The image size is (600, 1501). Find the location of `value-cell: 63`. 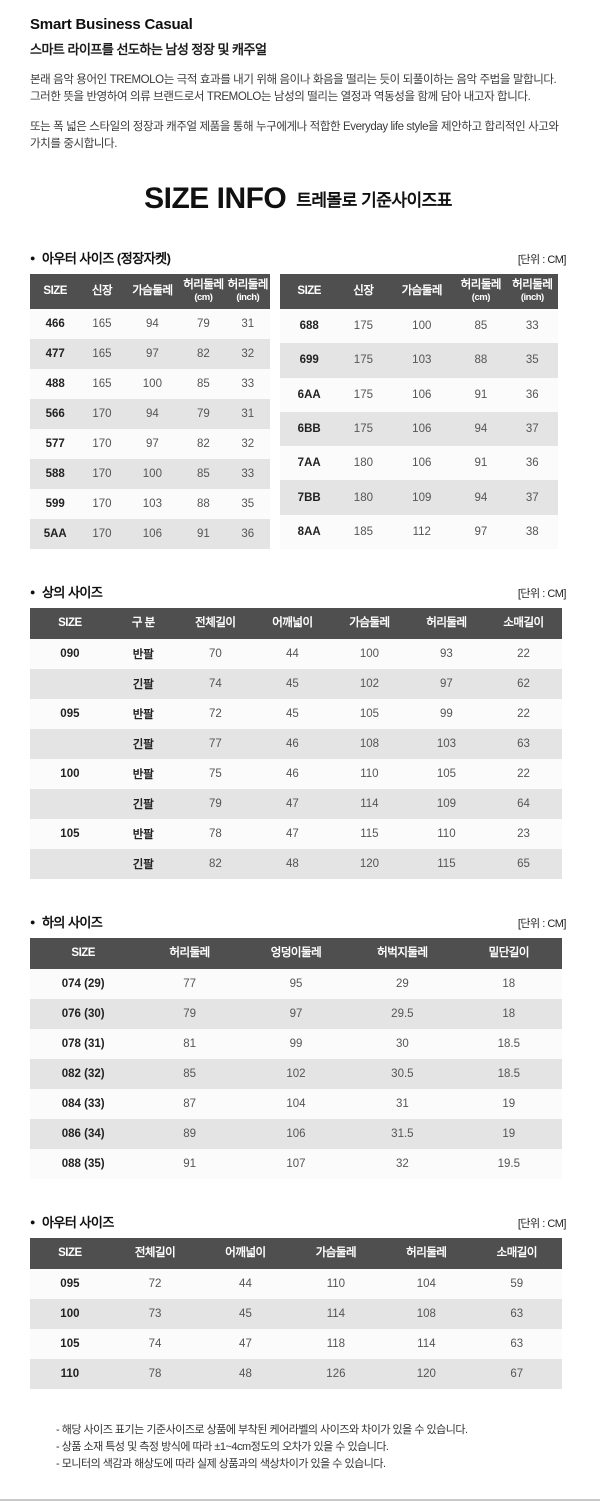

value-cell: 63 is located at coordinates (516, 1314).